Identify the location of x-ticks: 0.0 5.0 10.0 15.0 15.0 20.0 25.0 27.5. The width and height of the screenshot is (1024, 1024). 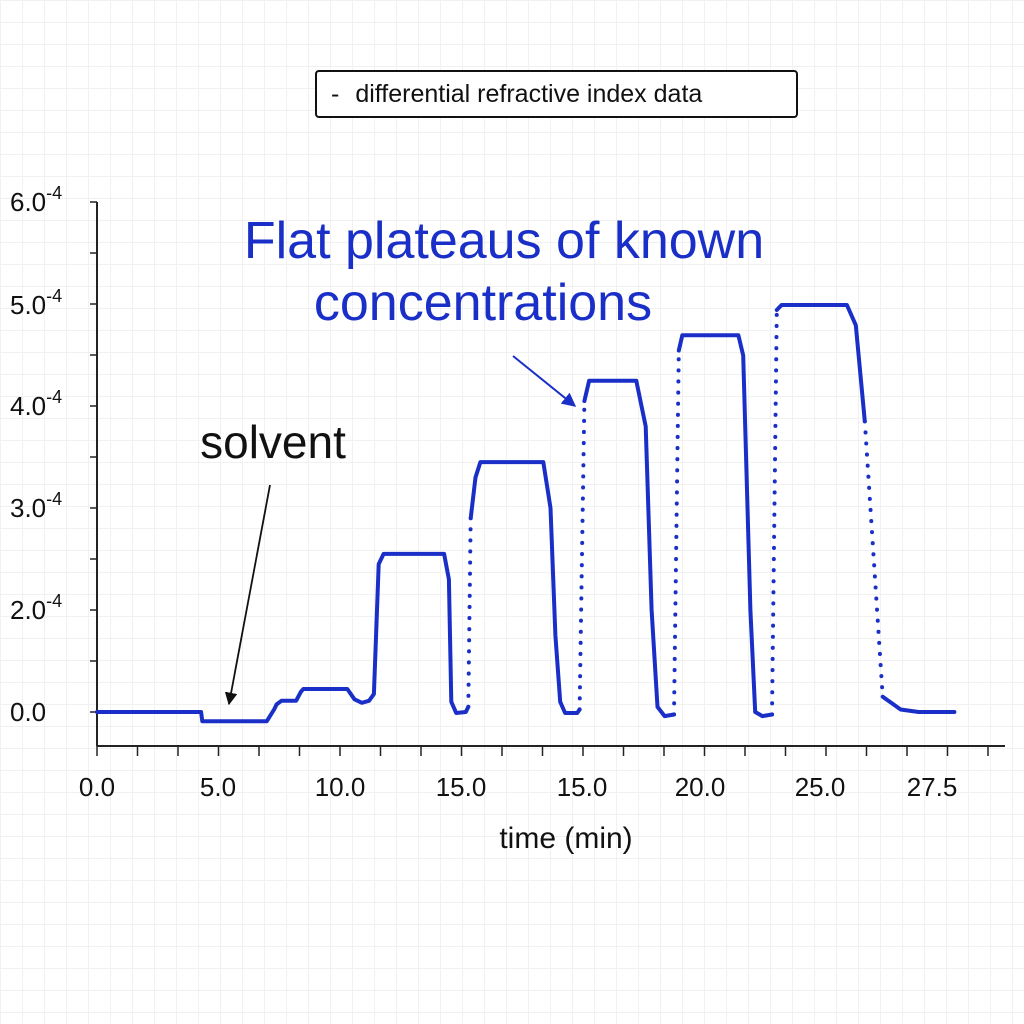
(518, 787).